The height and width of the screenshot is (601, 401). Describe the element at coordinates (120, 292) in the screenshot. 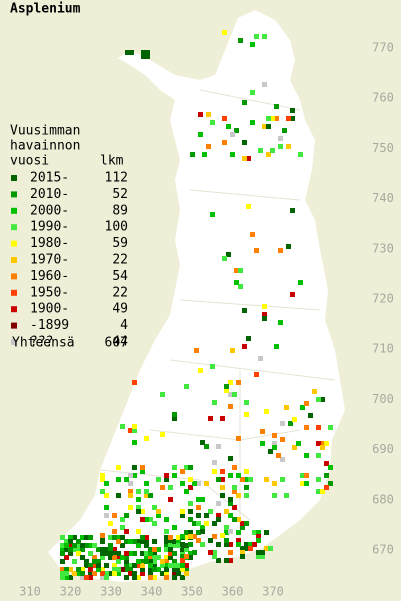

I see `legend-count: 22` at that location.